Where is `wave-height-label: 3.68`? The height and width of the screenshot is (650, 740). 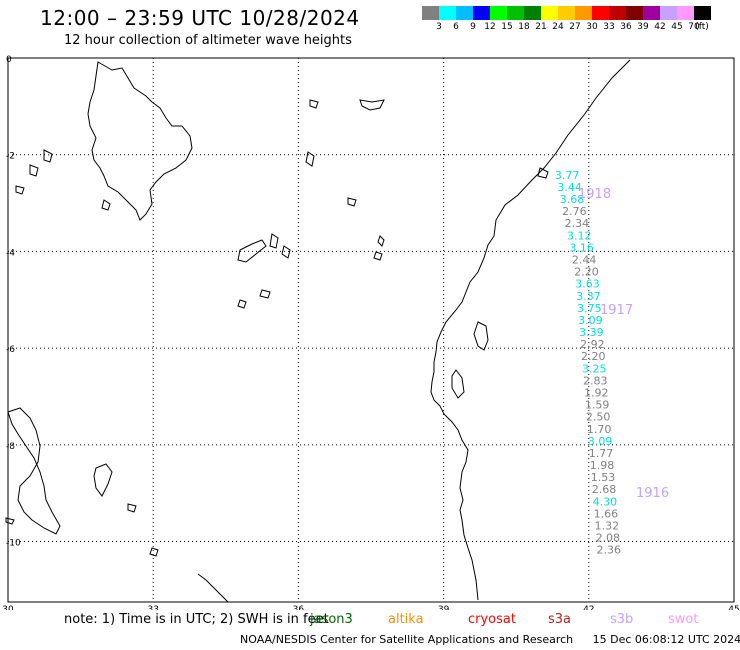 wave-height-label: 3.68 is located at coordinates (572, 199).